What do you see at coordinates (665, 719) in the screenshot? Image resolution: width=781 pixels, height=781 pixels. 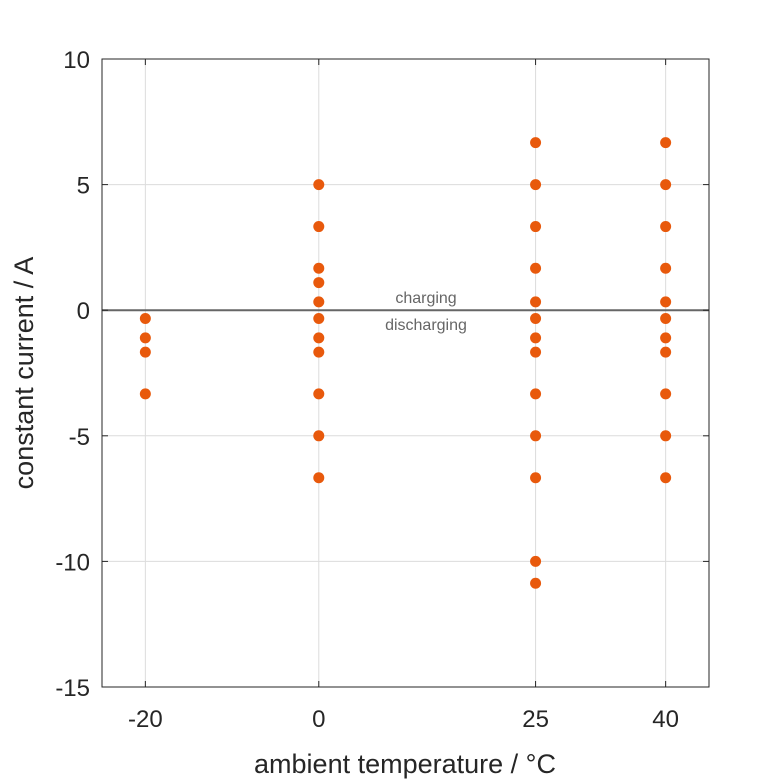 I see `x-tick-label: 40` at bounding box center [665, 719].